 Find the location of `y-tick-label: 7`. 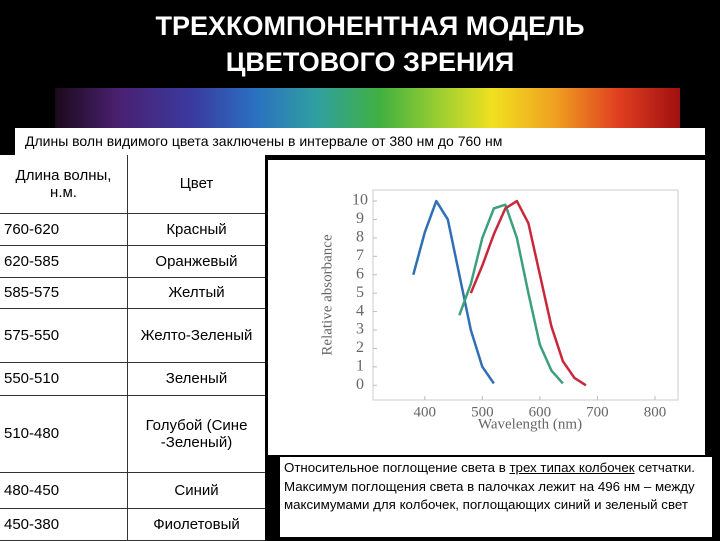

y-tick-label: 7 is located at coordinates (360, 255).